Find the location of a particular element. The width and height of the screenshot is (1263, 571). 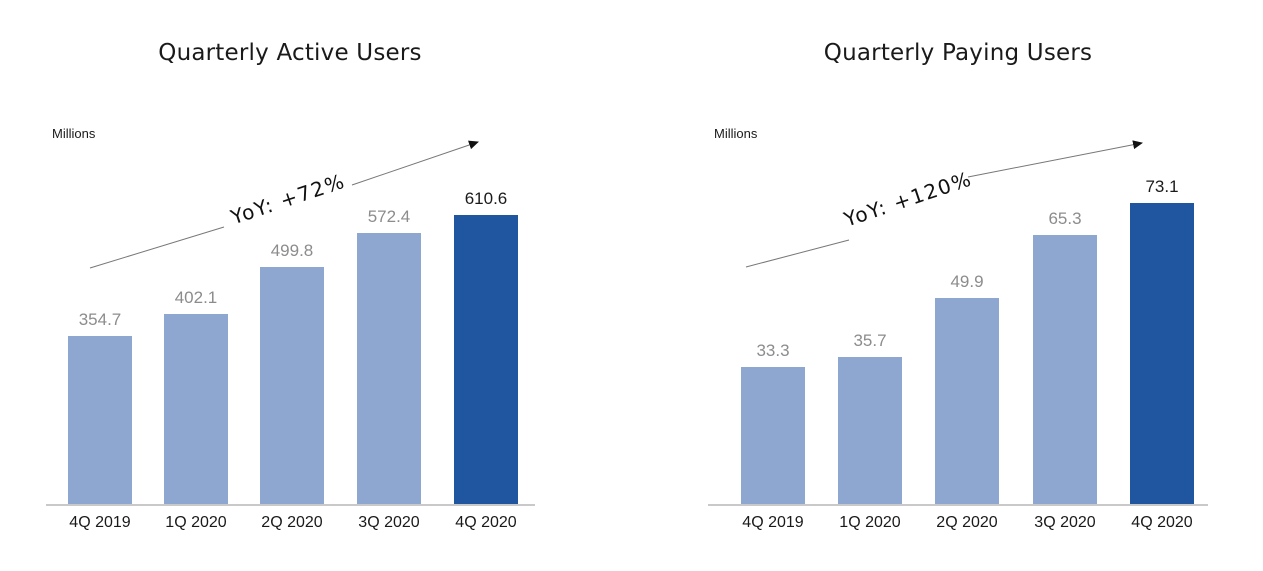

bar-group: 73.1 is located at coordinates (1162, 340).